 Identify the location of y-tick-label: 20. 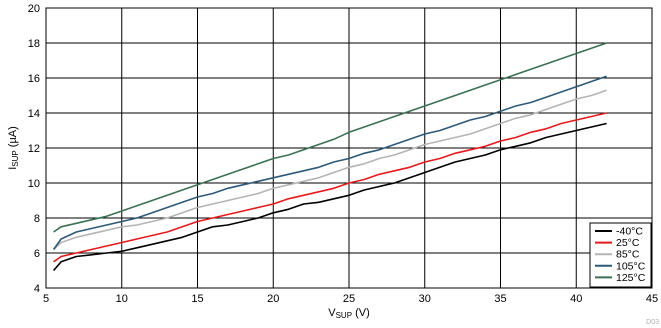
(34, 9).